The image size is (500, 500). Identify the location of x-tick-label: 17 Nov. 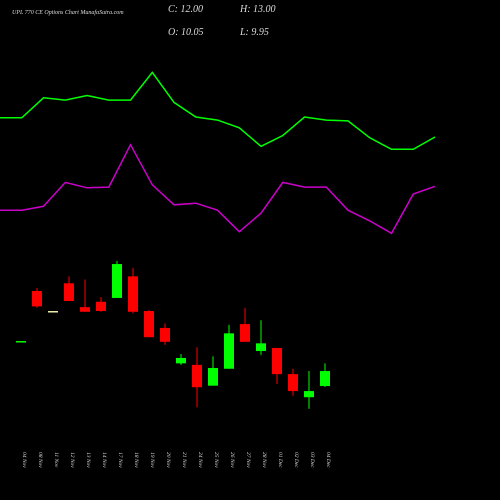
(120, 460).